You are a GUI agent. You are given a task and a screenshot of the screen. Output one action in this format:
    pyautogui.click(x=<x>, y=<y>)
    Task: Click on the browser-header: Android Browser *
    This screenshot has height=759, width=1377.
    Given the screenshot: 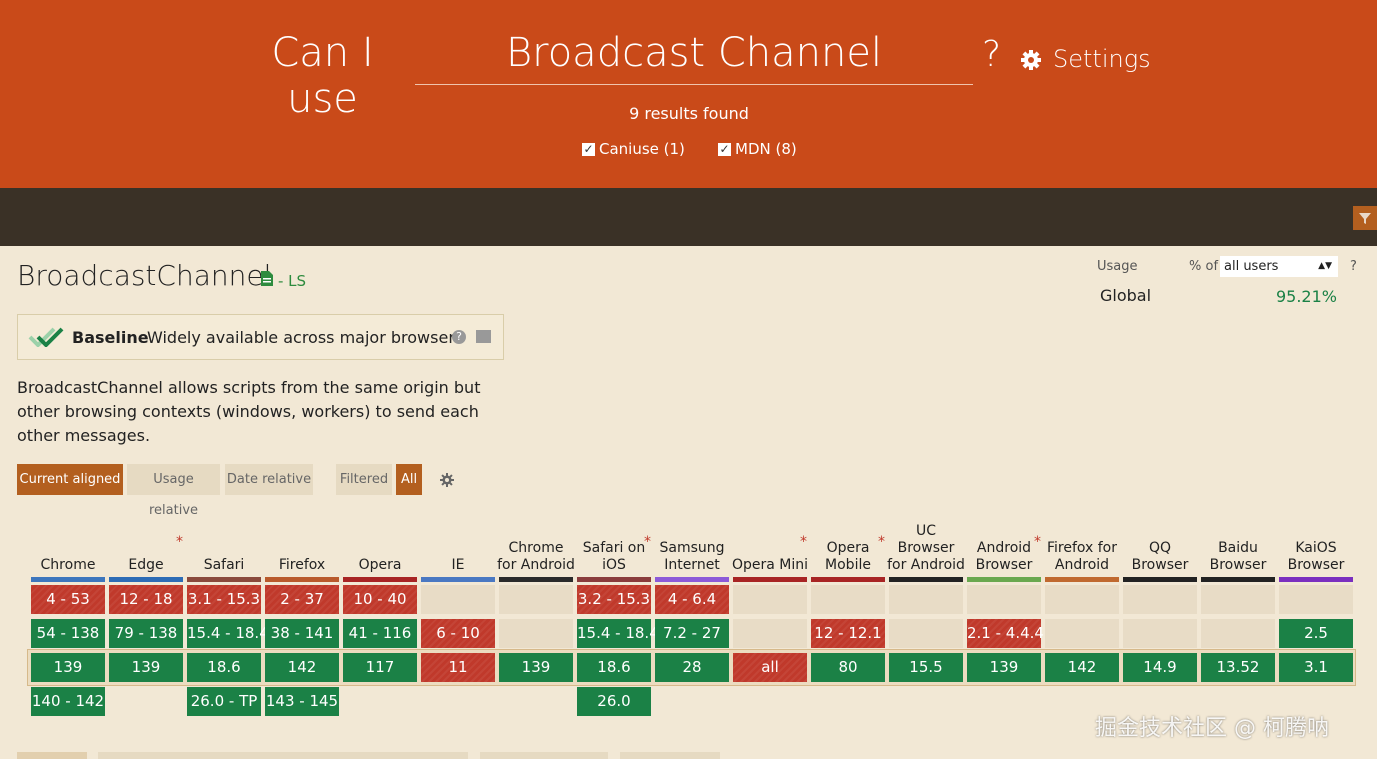 What is the action you would take?
    pyautogui.click(x=1004, y=537)
    